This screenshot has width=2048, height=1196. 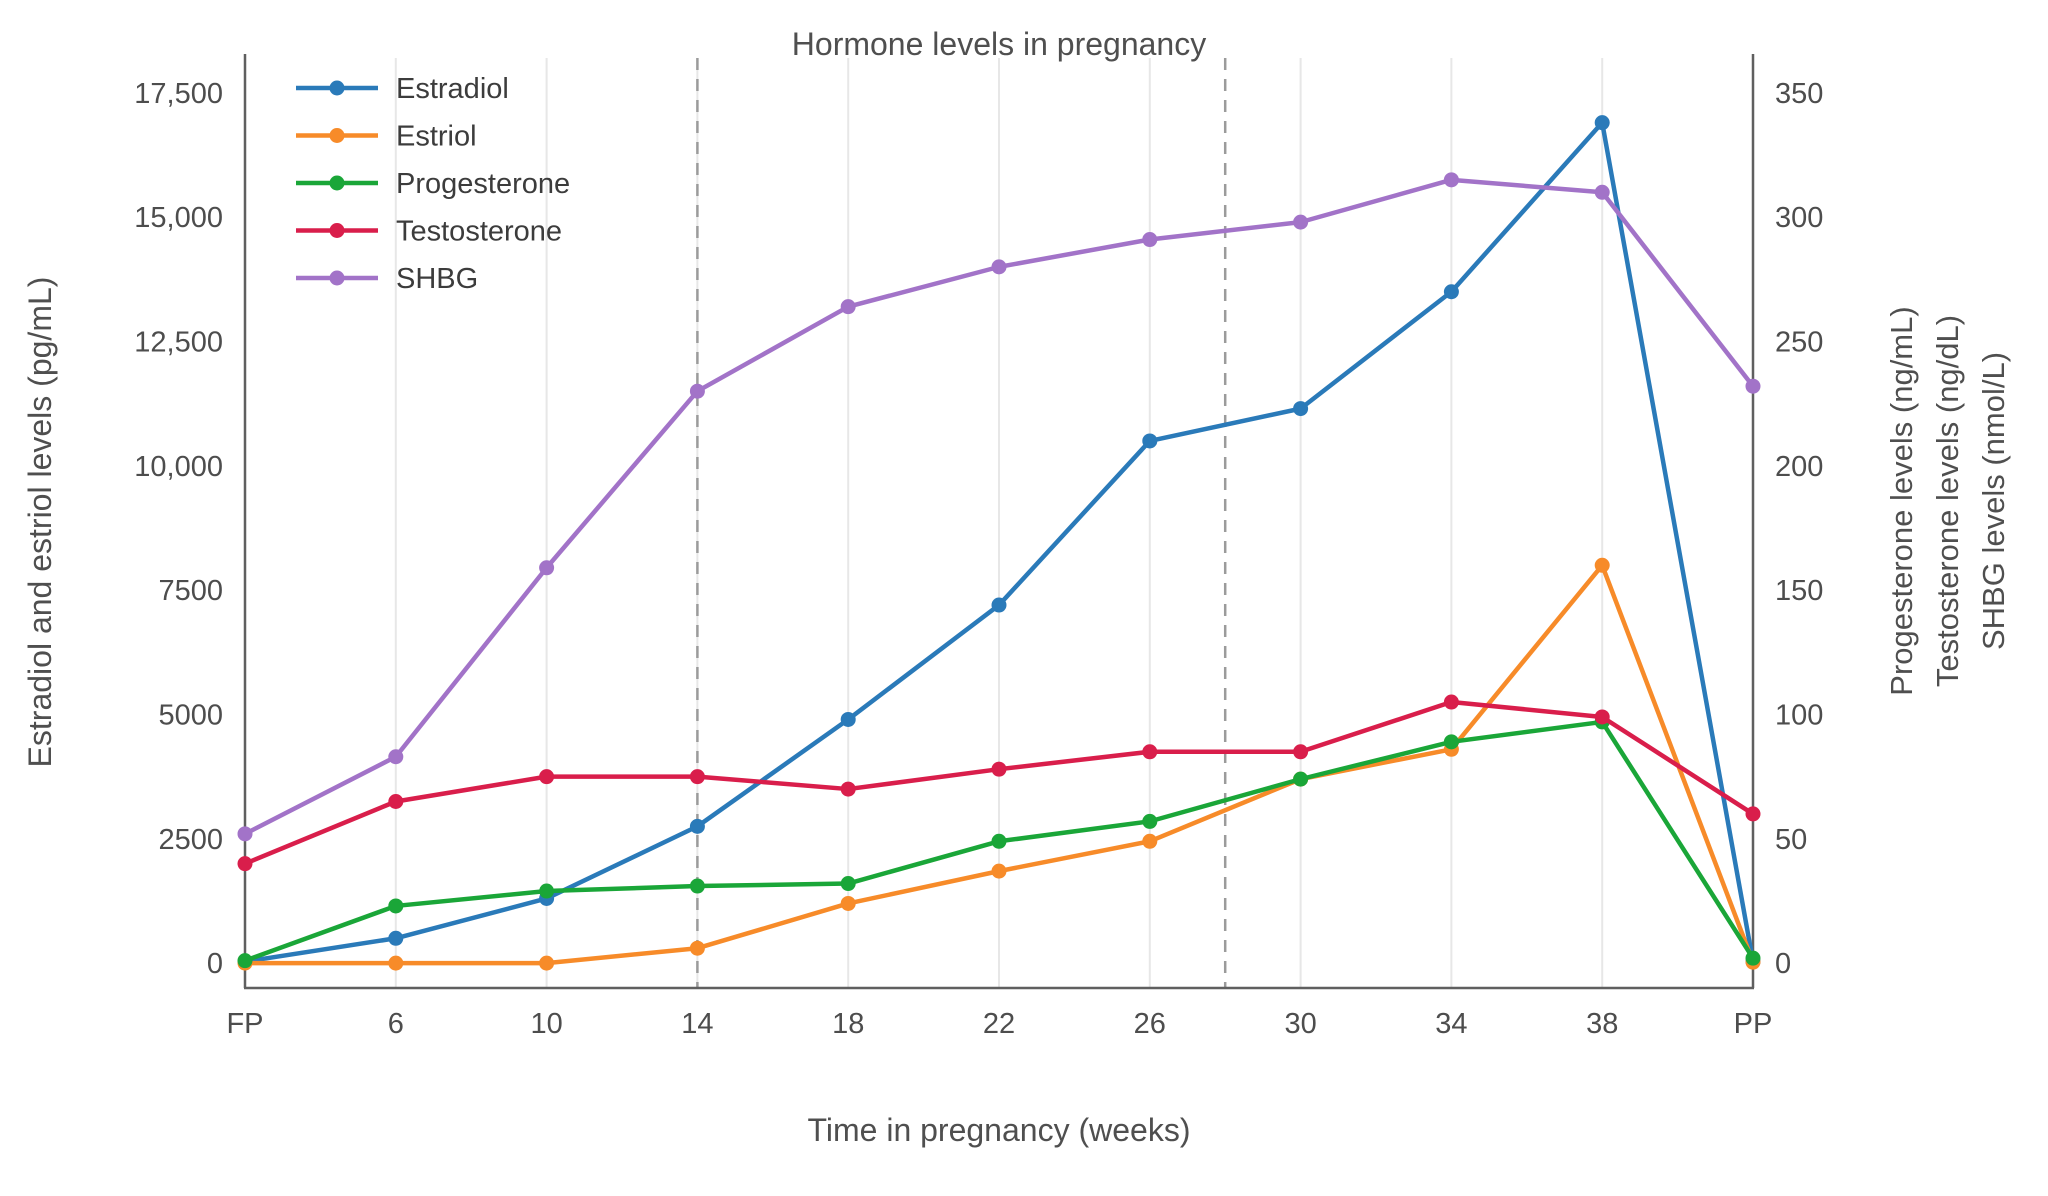 I want to click on x-axis-tick-label: 18, so click(x=848, y=1024).